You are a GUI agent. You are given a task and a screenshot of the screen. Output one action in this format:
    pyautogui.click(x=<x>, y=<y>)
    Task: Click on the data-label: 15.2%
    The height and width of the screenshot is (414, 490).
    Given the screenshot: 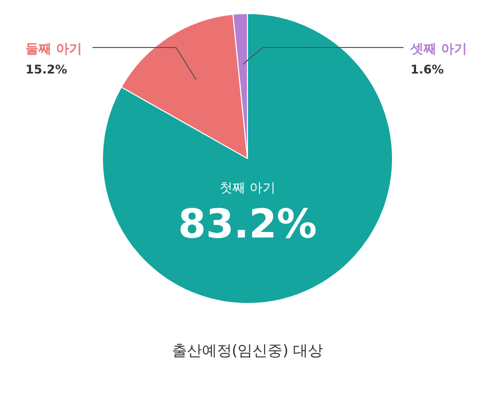 What is the action you would take?
    pyautogui.click(x=47, y=69)
    